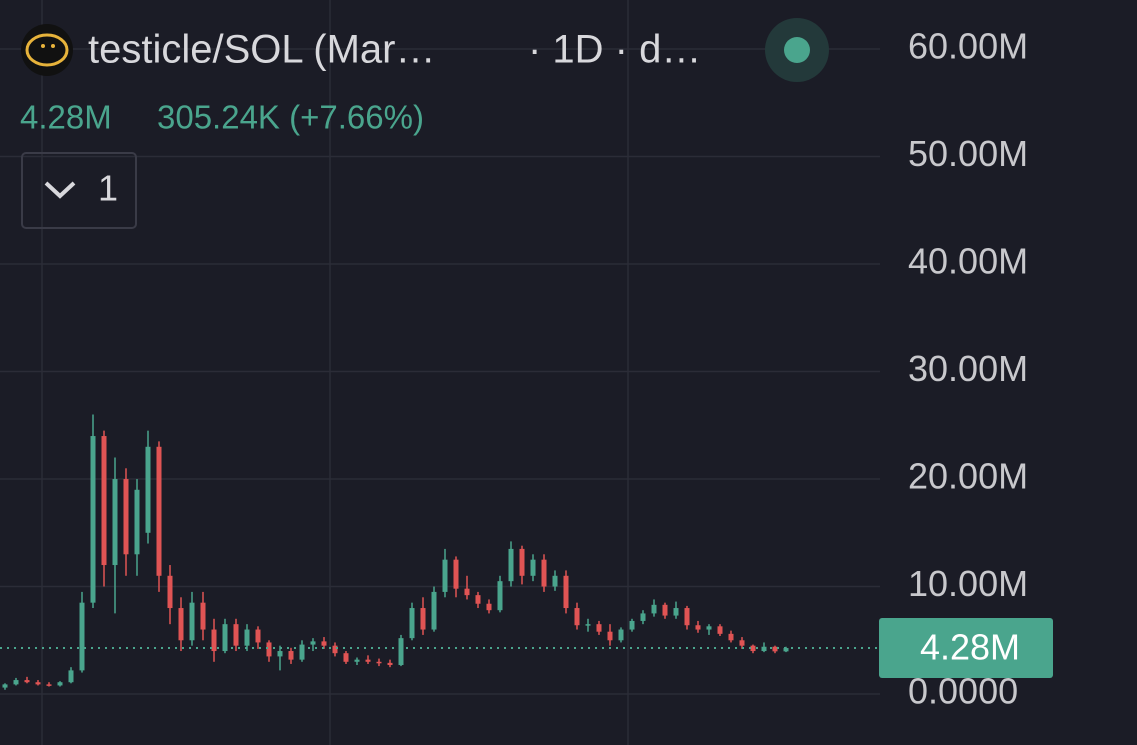 The width and height of the screenshot is (1137, 745). Describe the element at coordinates (968, 153) in the screenshot. I see `y-tick-label: 50.00M` at that location.